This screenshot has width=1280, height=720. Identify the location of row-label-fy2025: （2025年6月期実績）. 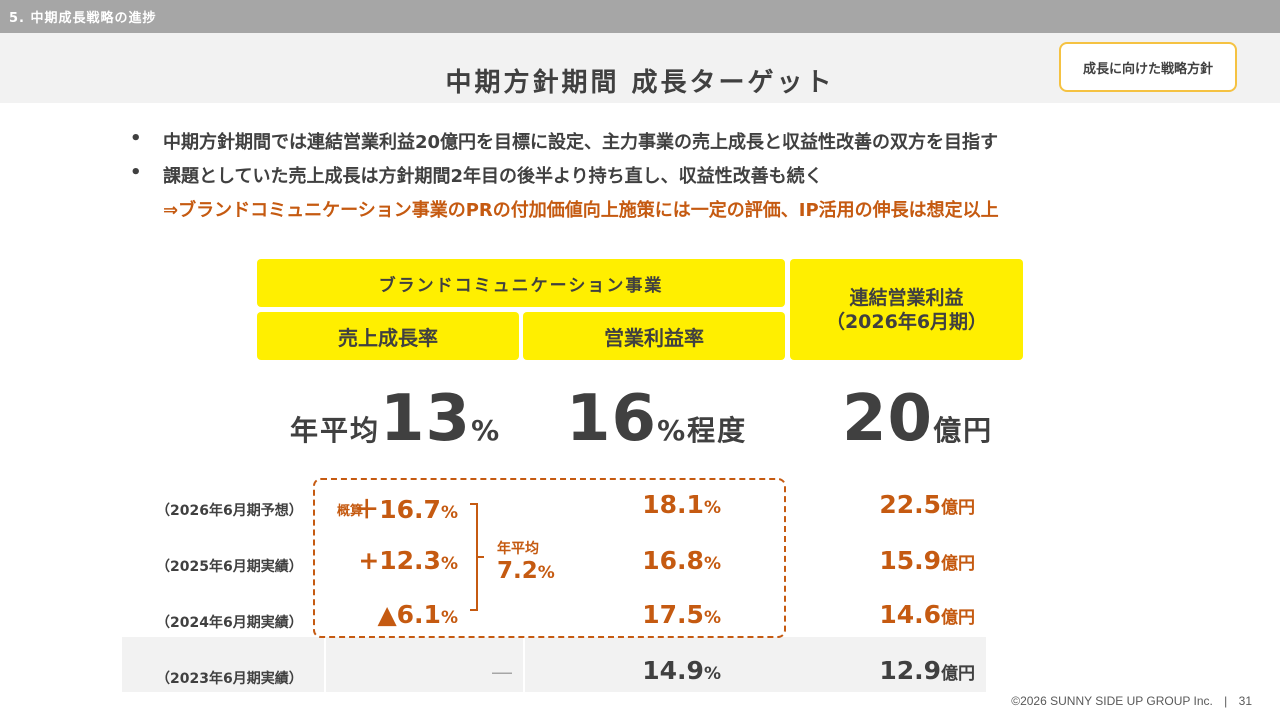
(229, 567).